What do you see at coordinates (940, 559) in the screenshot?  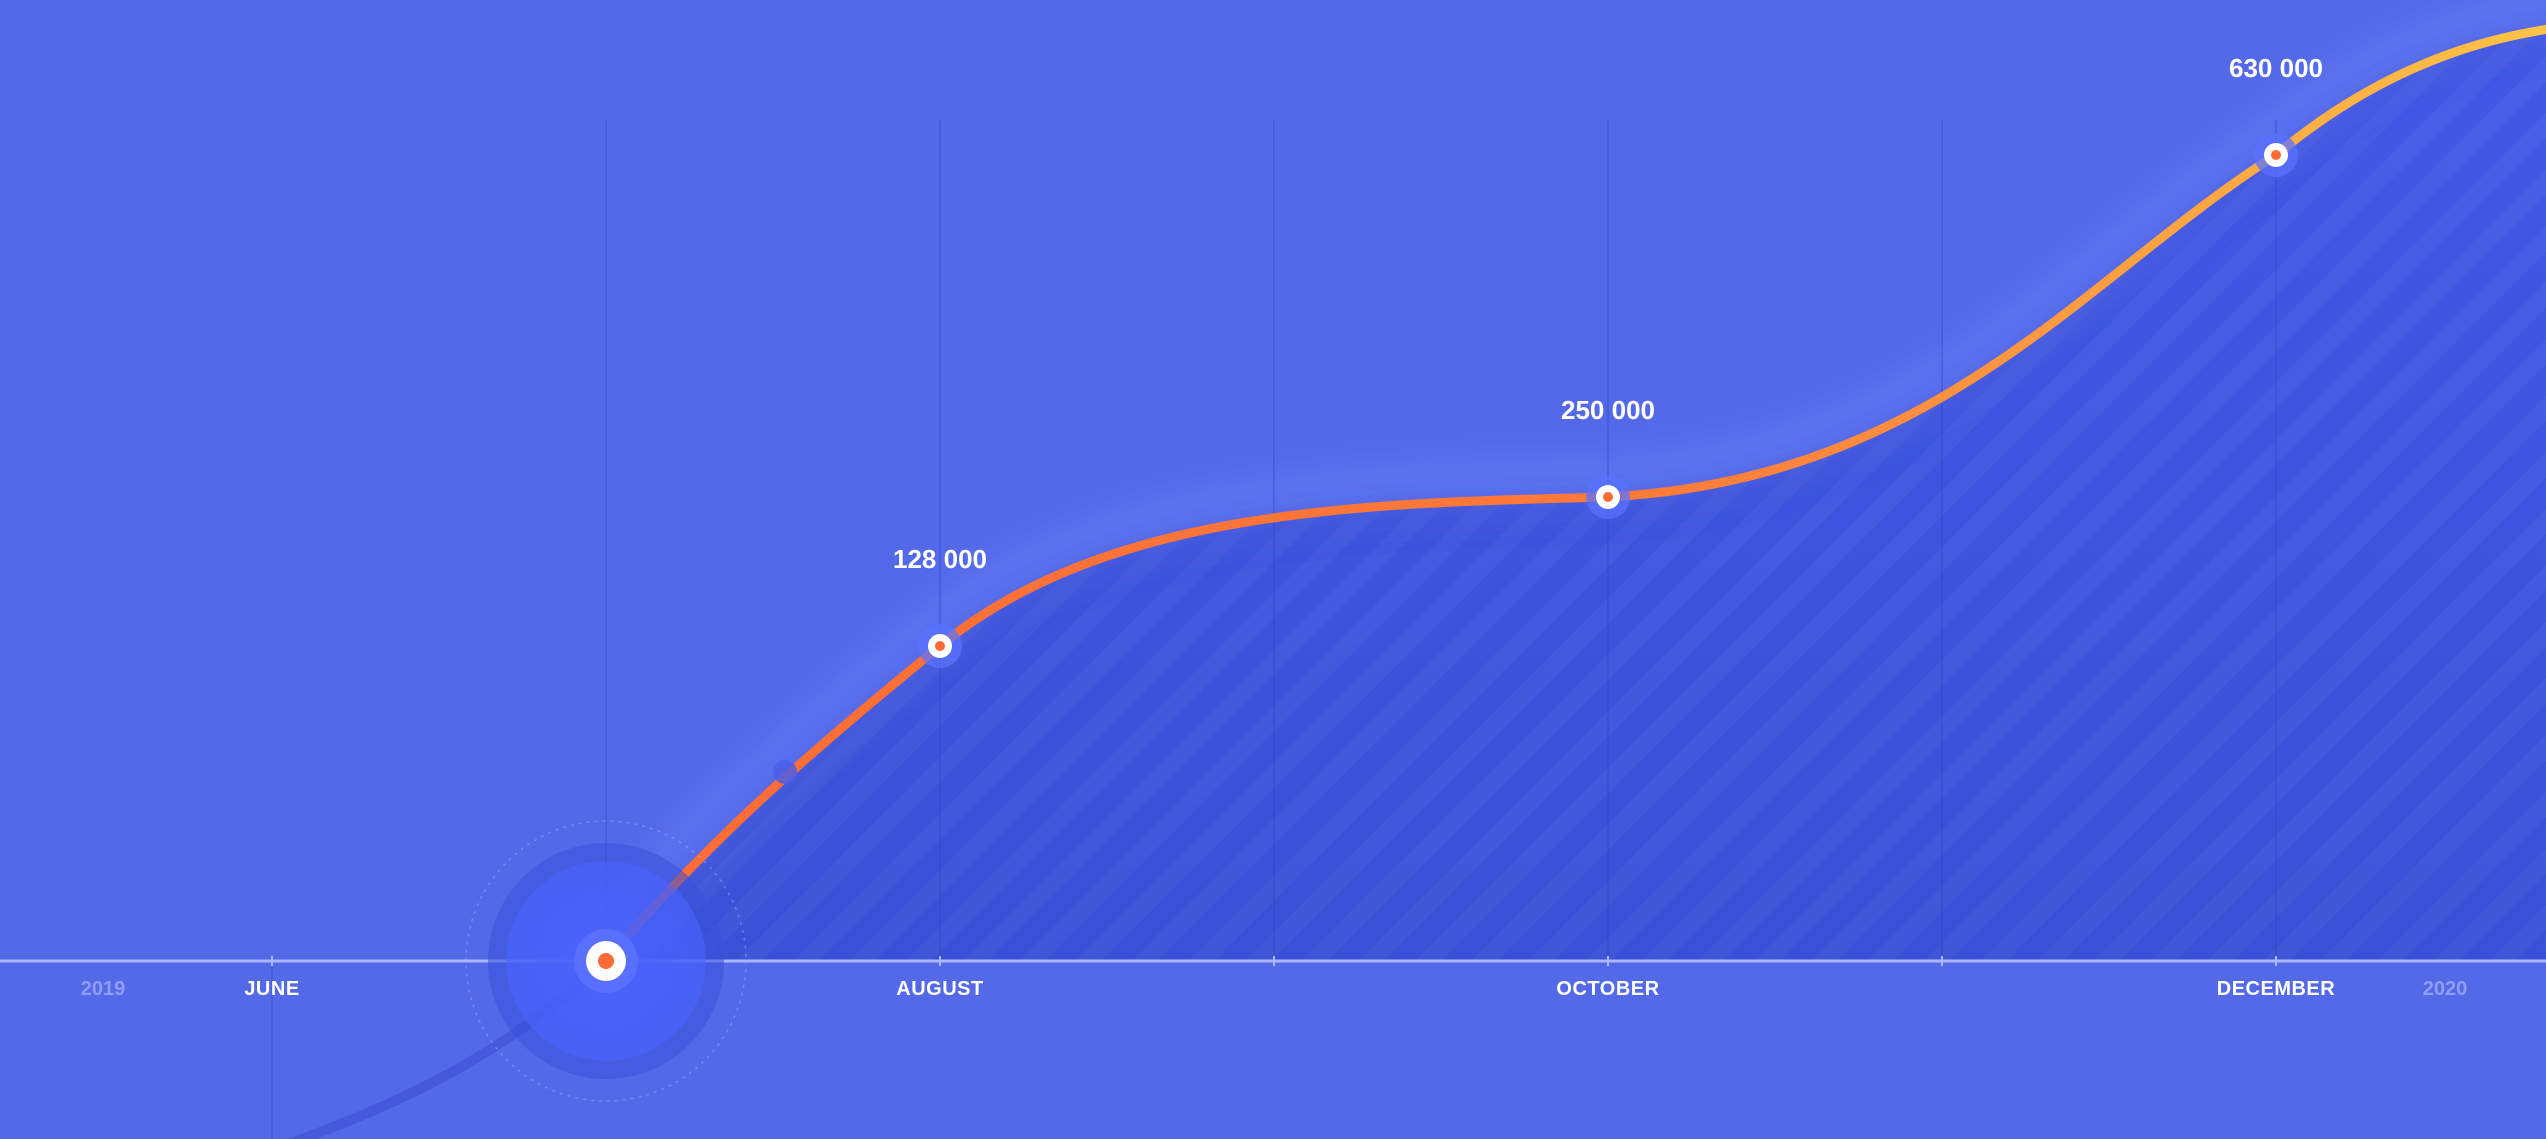 I see `data-label: 128 000` at bounding box center [940, 559].